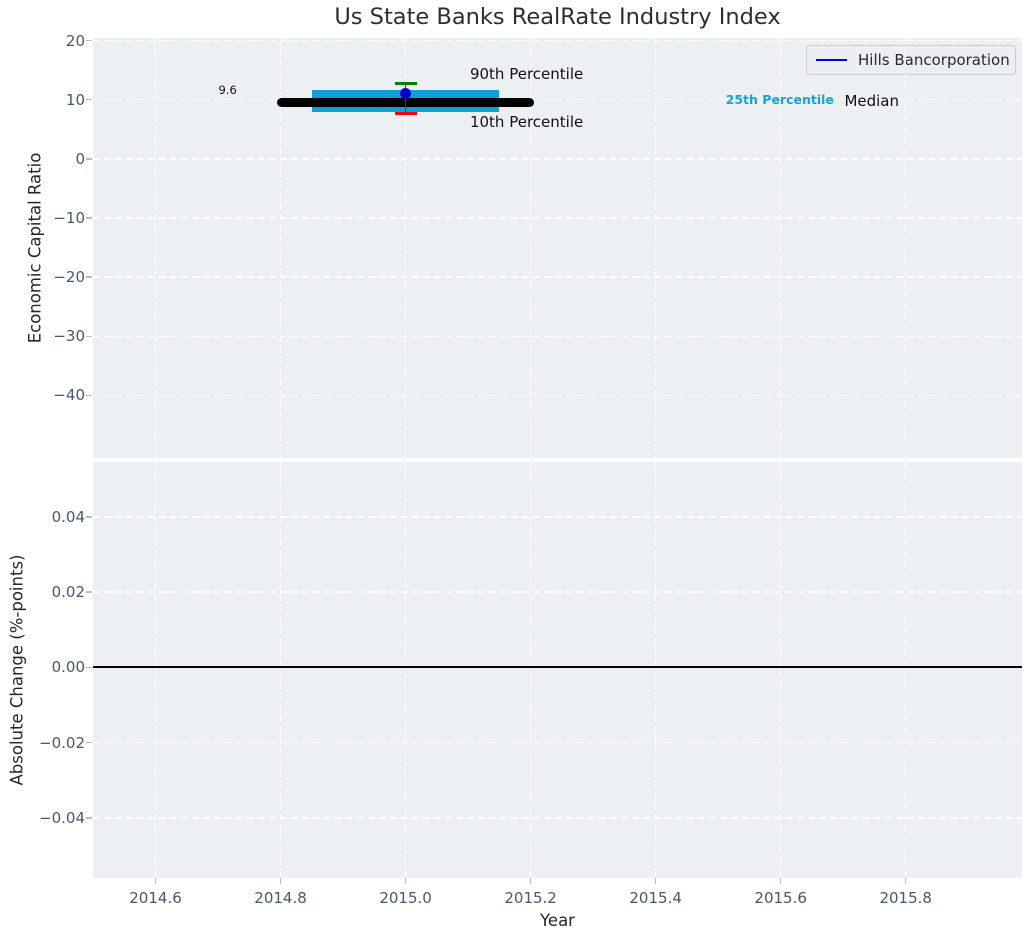  I want to click on annotation-10th-percentile: 10th Percentile, so click(526, 121).